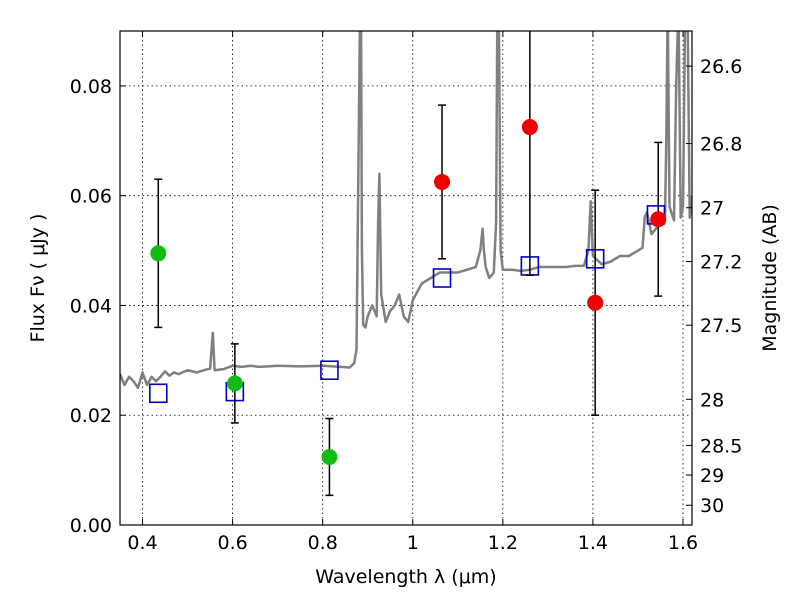 This screenshot has width=800, height=600. What do you see at coordinates (721, 326) in the screenshot?
I see `y2-tick-label: 27.5` at bounding box center [721, 326].